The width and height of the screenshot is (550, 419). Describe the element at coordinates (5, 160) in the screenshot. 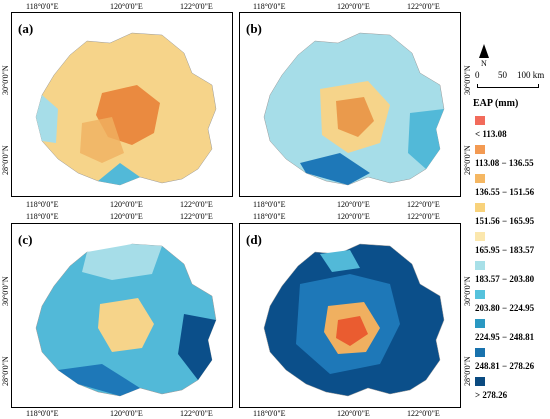

I see `left-tick-a-1: 28°0'0"N` at that location.